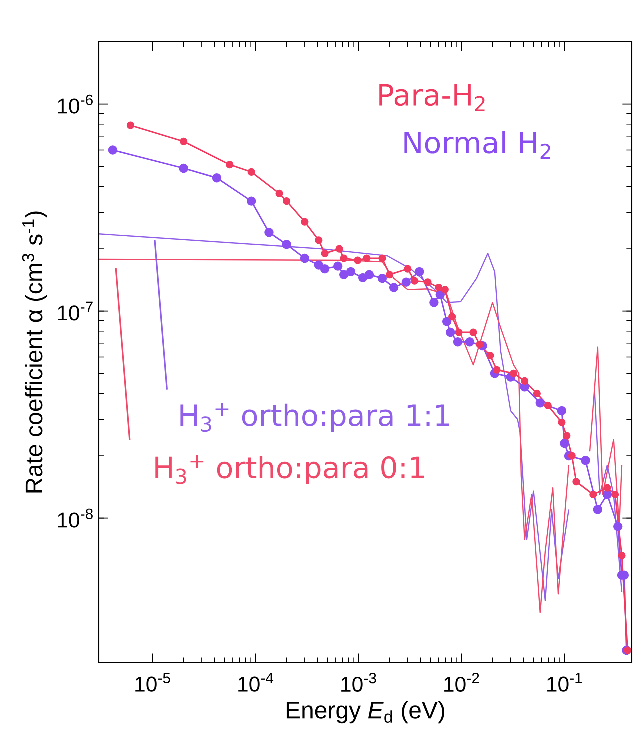  Describe the element at coordinates (35, 352) in the screenshot. I see `y-axis-title: Rate coefficient α (cm$^{3}$ s$^{-1}$)` at that location.